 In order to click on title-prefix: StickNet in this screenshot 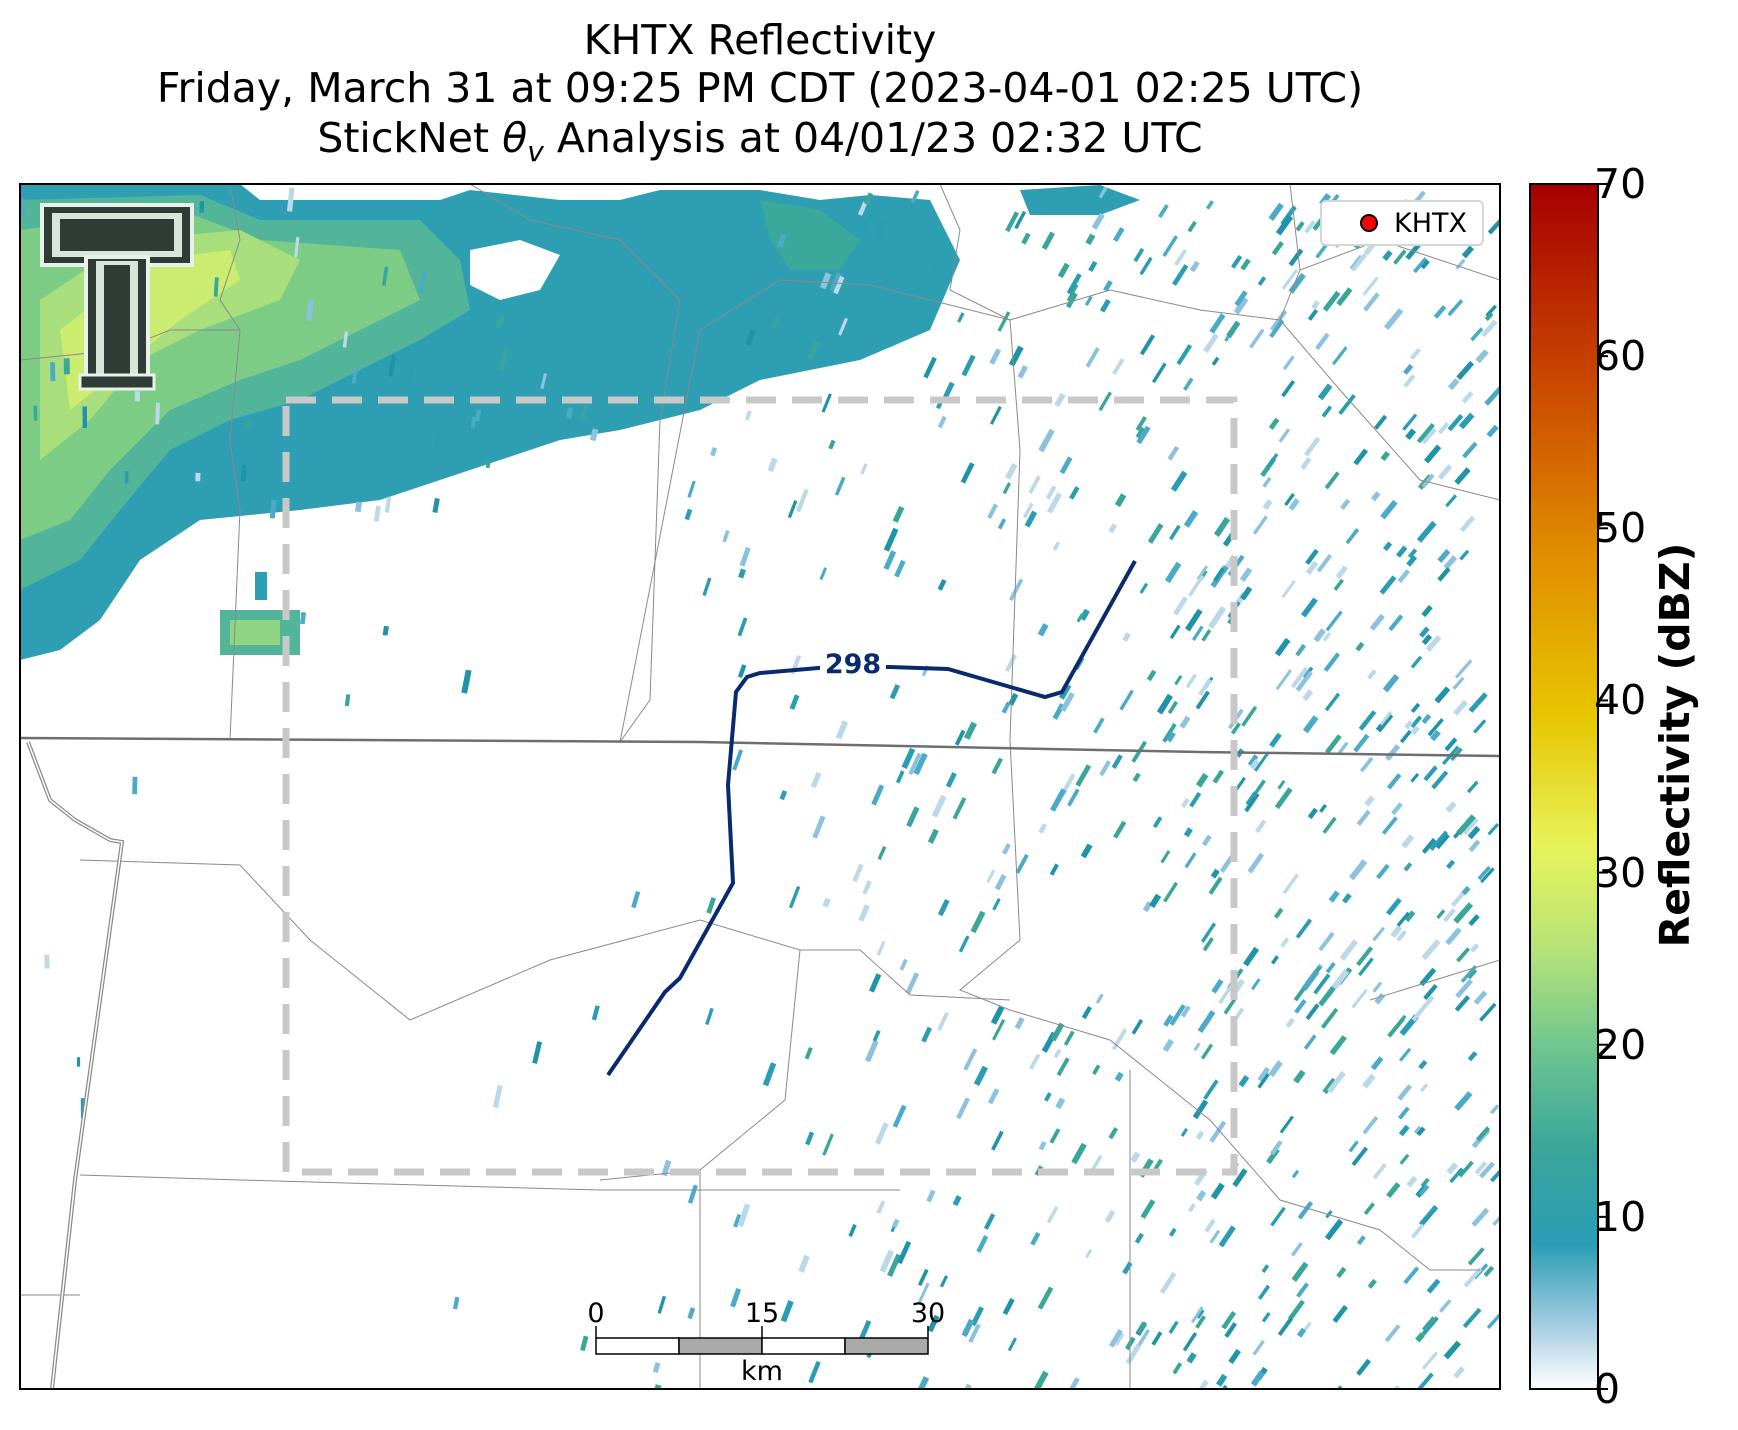, I will do `click(410, 138)`.